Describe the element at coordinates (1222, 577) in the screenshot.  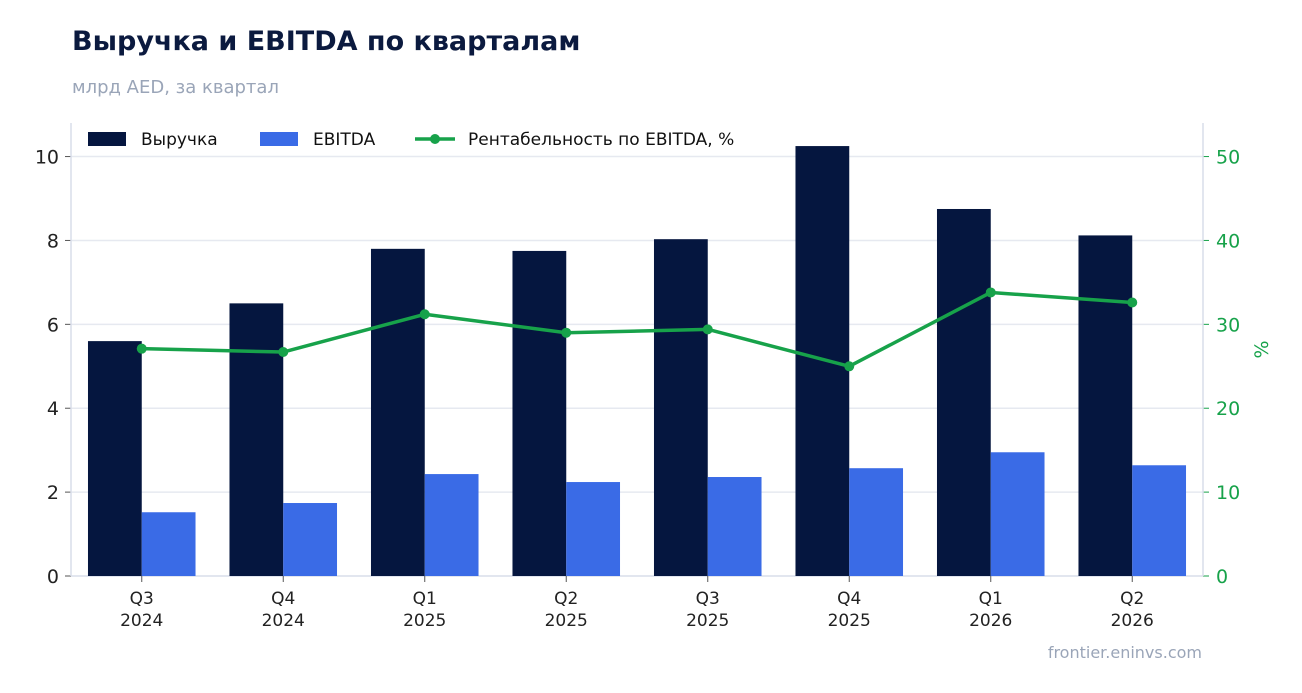
I see `y2-tick-label: 0` at that location.